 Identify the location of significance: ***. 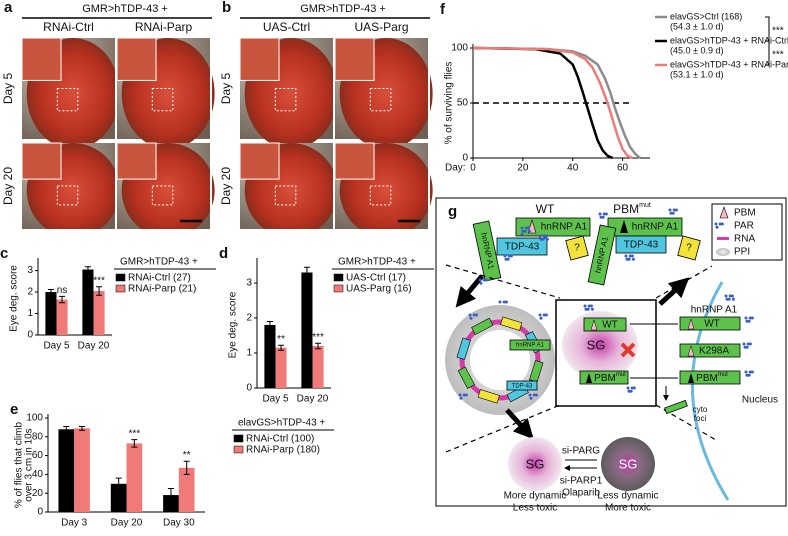
(135, 433).